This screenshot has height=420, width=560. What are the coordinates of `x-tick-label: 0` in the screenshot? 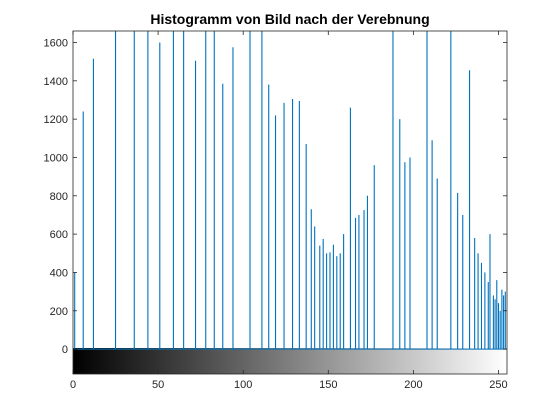 It's located at (73, 385).